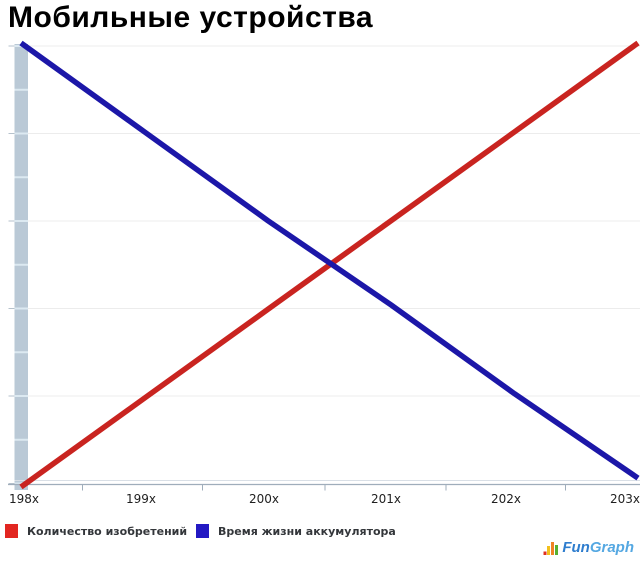  Describe the element at coordinates (324, 485) in the screenshot. I see `x-axis` at that location.